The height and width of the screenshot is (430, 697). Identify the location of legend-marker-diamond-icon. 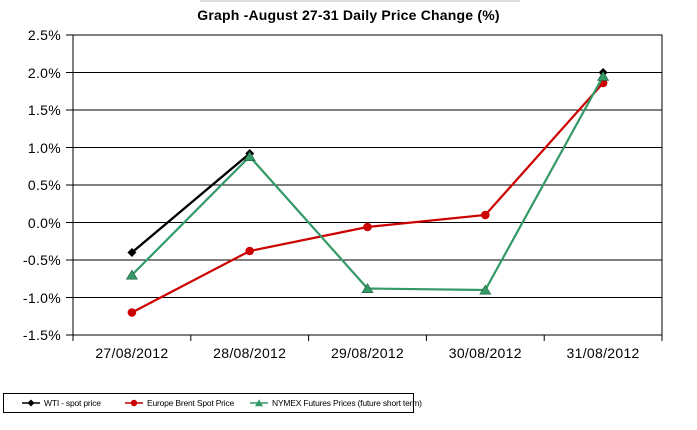
(31, 403).